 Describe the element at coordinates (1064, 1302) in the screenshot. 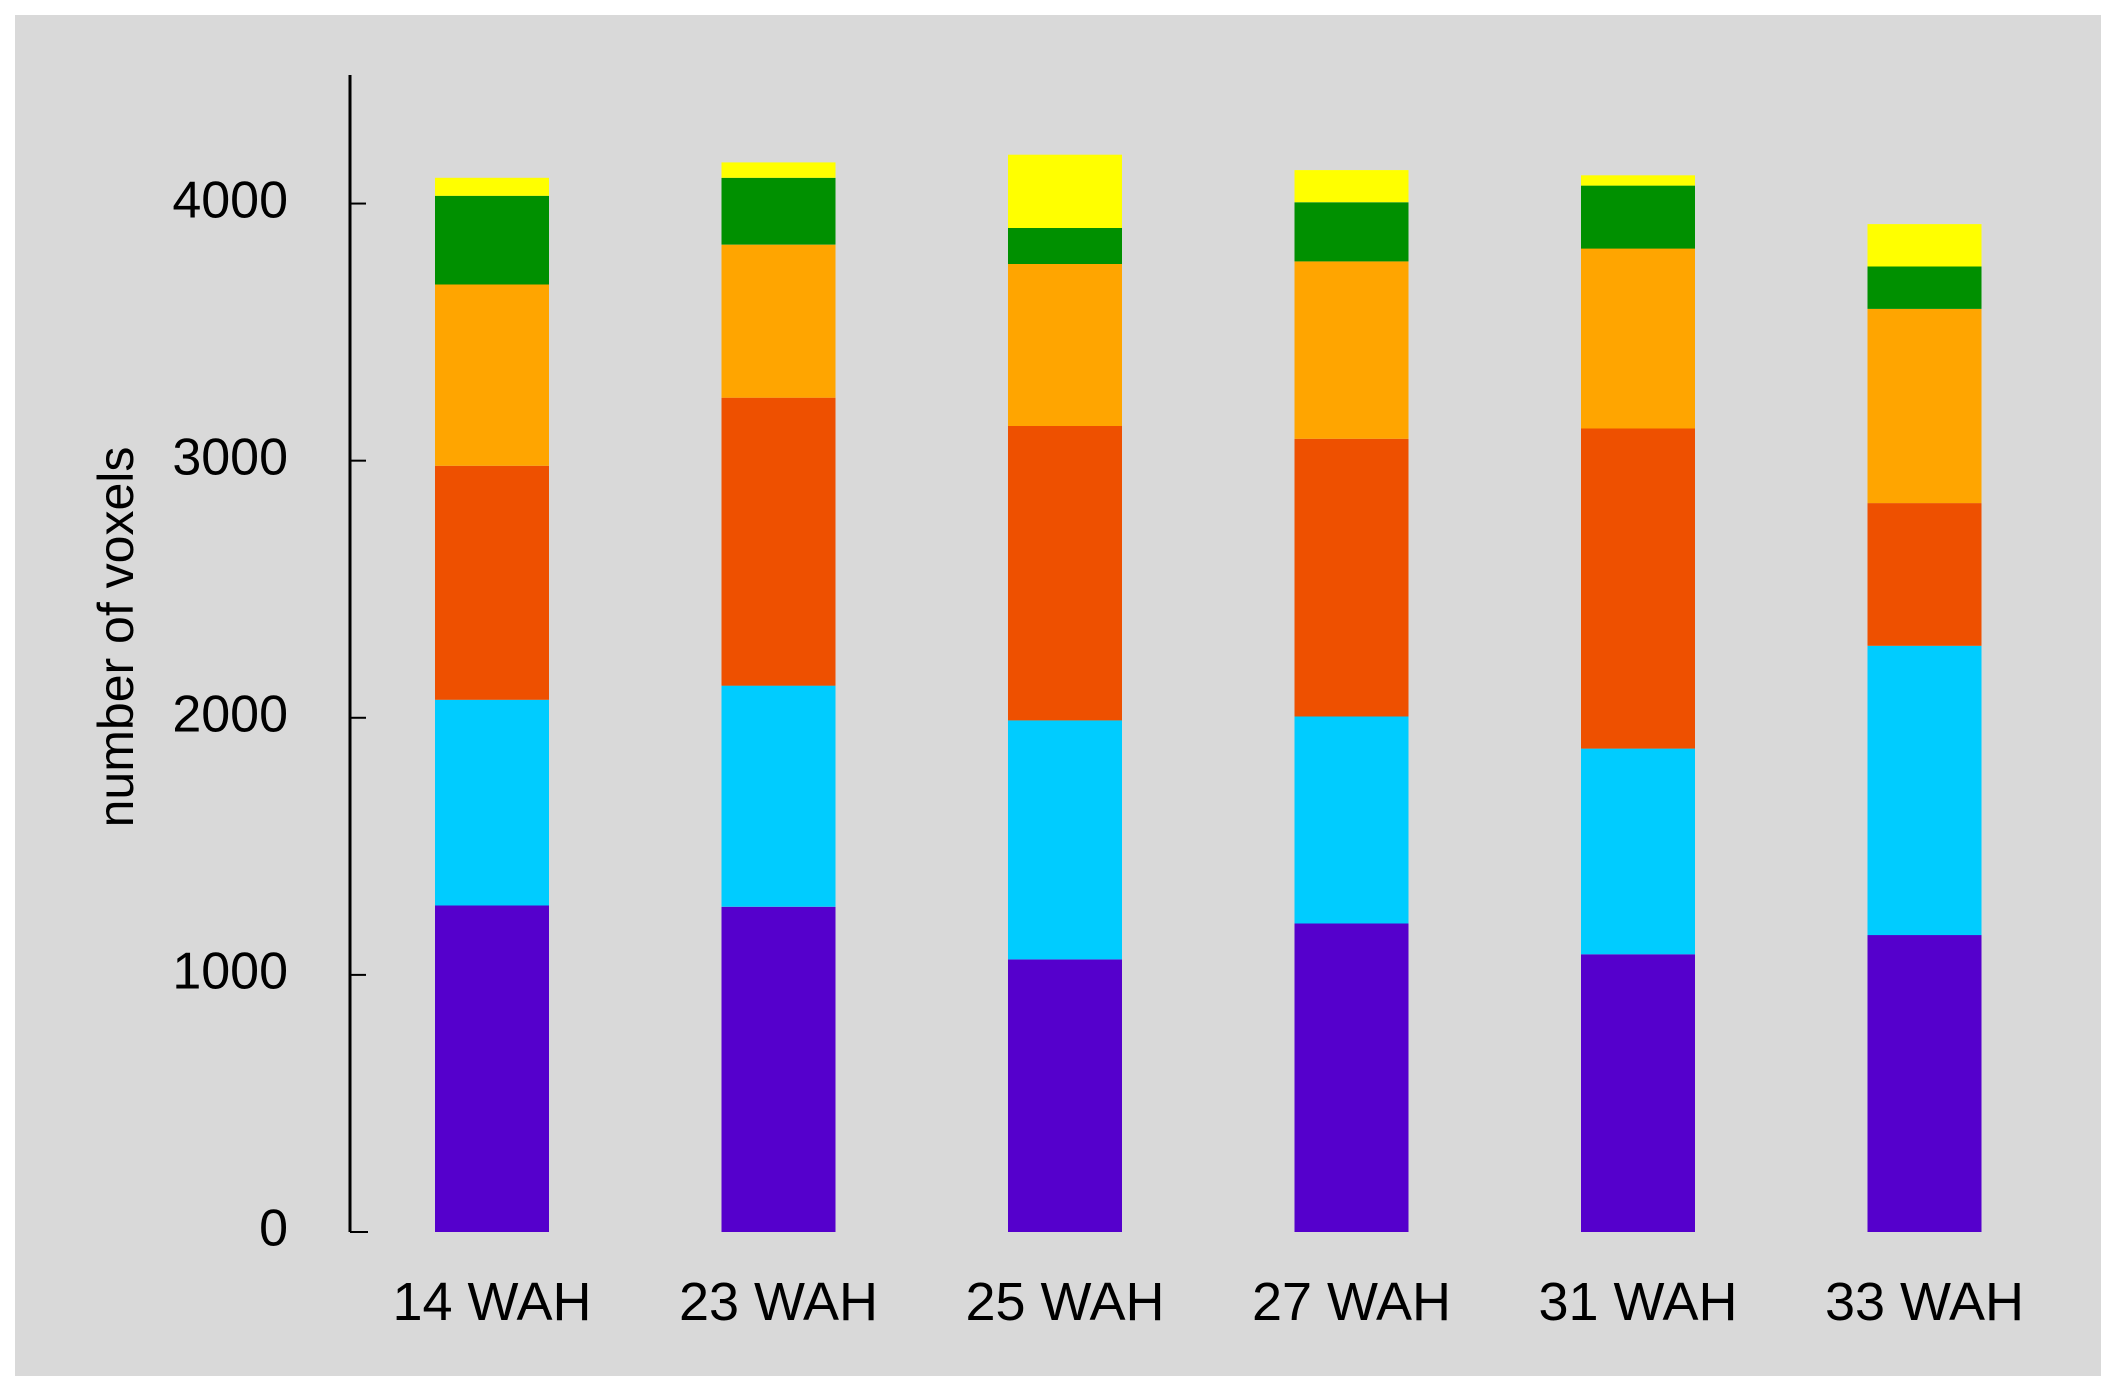

I see `x-category-label-3: 25 WAH` at that location.